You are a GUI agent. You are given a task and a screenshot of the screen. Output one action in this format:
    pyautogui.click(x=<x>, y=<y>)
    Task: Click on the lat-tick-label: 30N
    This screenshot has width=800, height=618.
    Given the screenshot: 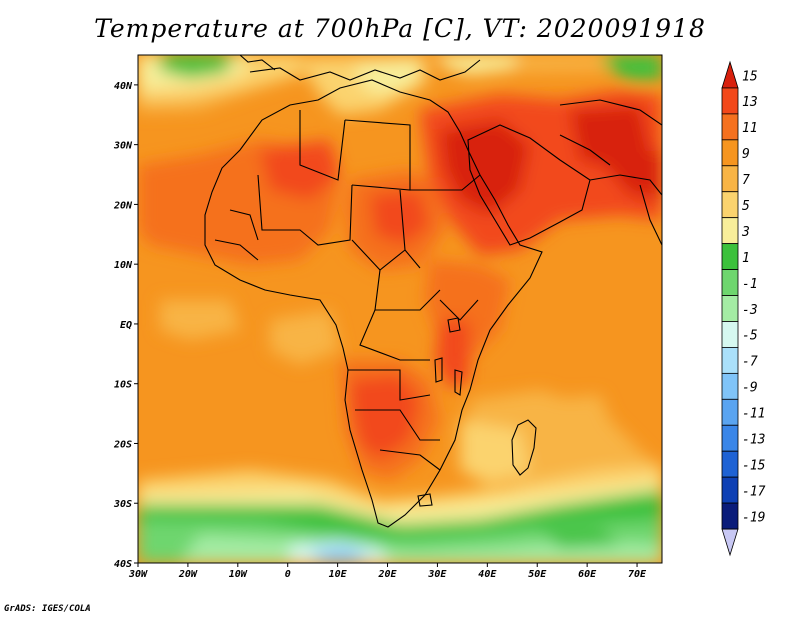 What is the action you would take?
    pyautogui.click(x=123, y=146)
    